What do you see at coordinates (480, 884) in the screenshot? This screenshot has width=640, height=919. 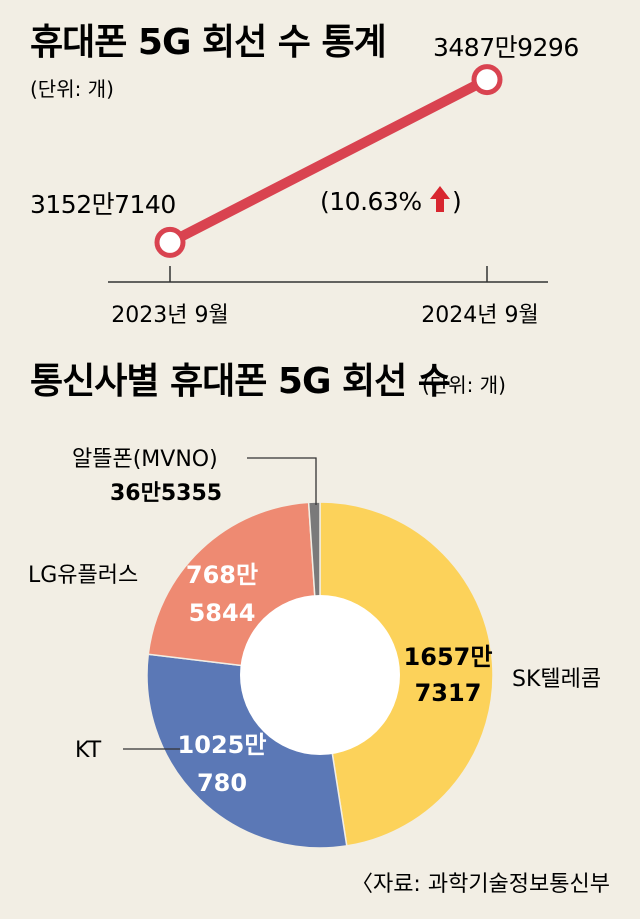 I see `source-note: 〈자료: 과학기술정보통신부` at bounding box center [480, 884].